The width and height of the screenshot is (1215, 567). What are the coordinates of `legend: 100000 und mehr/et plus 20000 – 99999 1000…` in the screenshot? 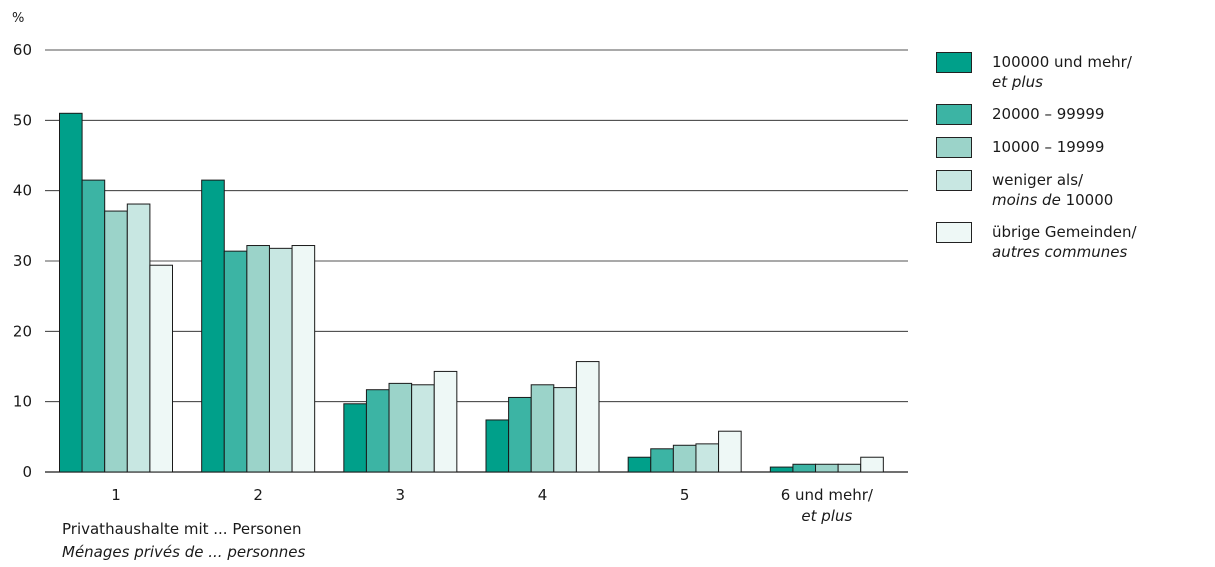 It's located at (1073, 163).